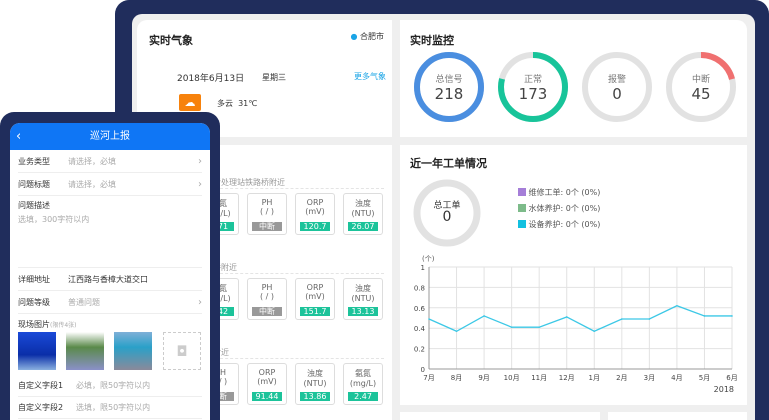  I want to click on gauge-0: 总信号 218, so click(449, 87).